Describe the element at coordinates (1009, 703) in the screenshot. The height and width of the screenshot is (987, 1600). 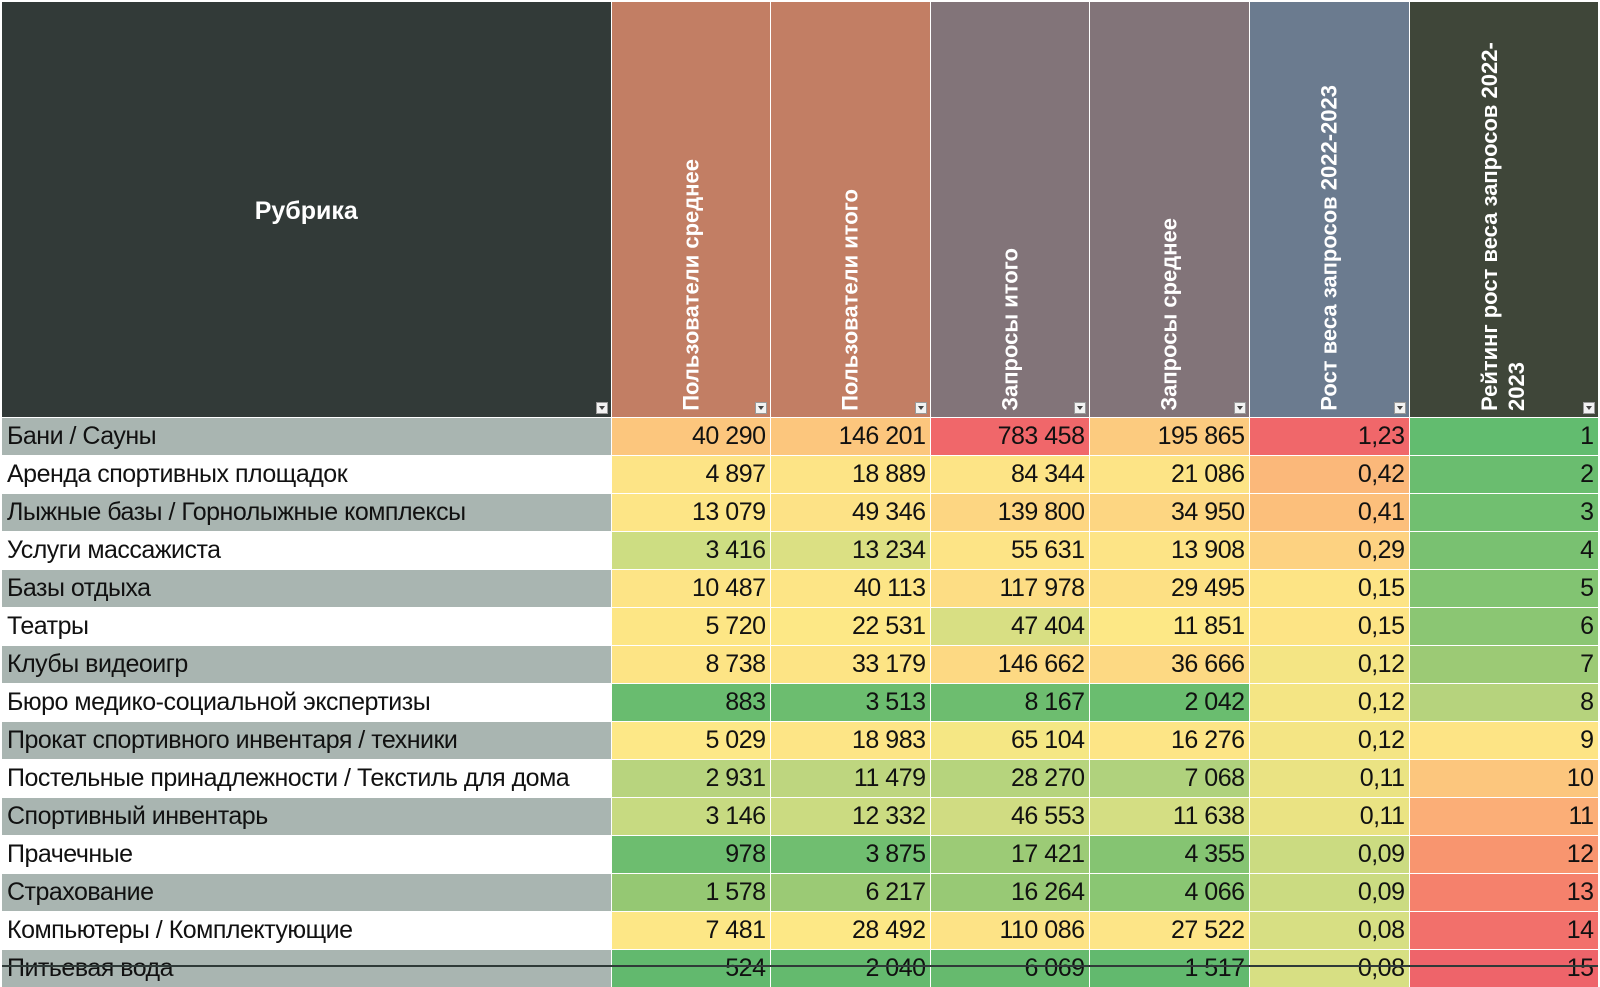
I see `cell-value: 8 167` at that location.